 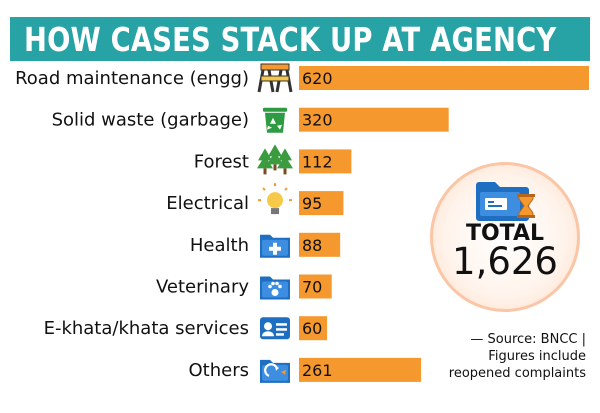 What do you see at coordinates (275, 328) in the screenshot?
I see `id-card-icon` at bounding box center [275, 328].